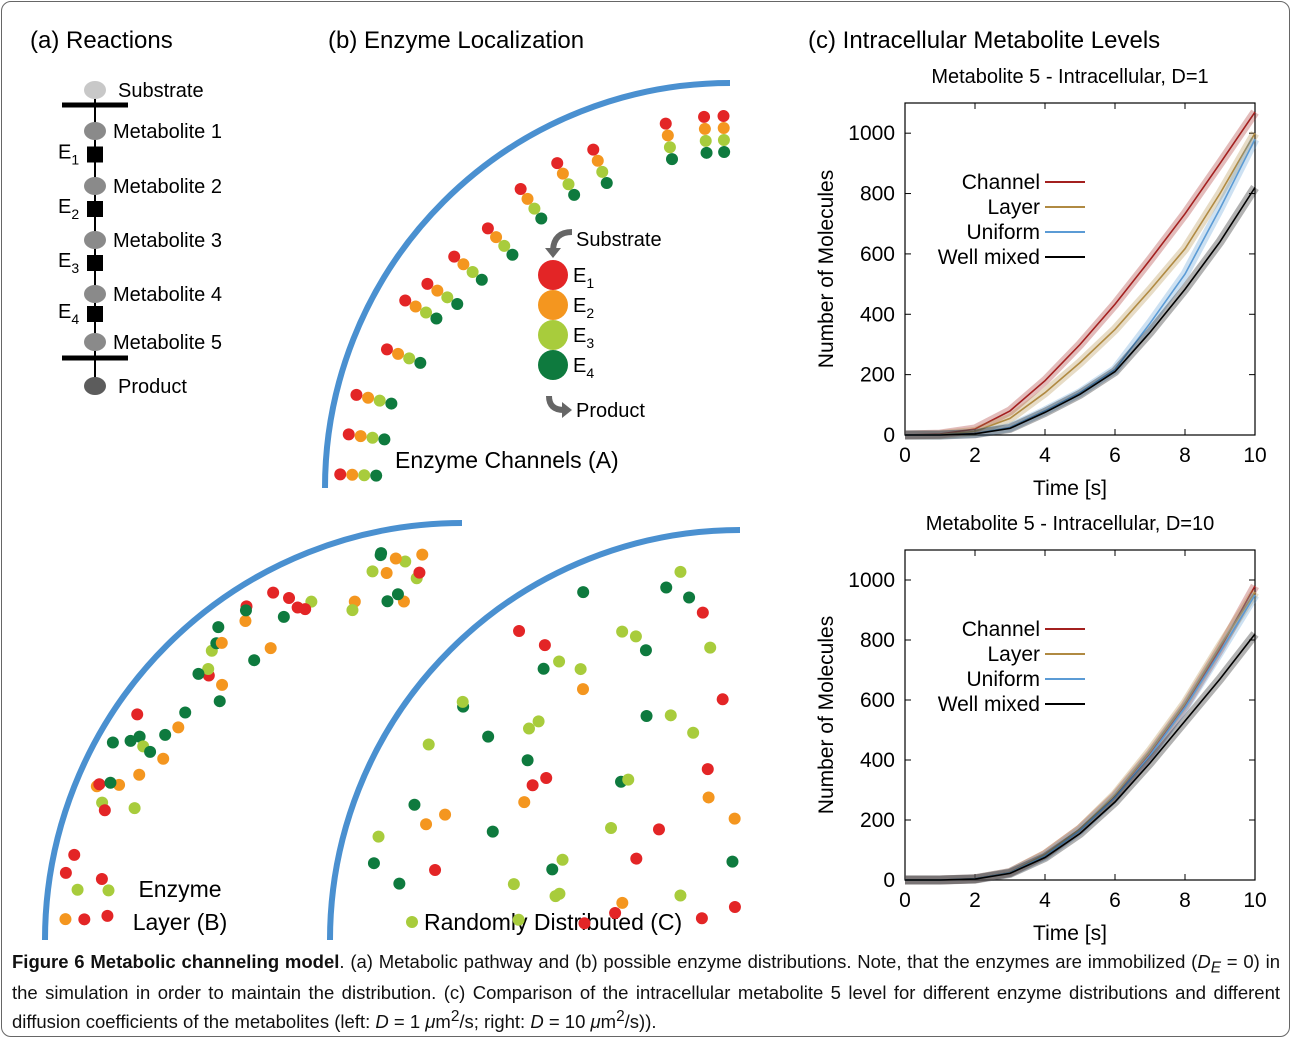  What do you see at coordinates (430, 1021) in the screenshot?
I see `caption-symbol: μ` at bounding box center [430, 1021].